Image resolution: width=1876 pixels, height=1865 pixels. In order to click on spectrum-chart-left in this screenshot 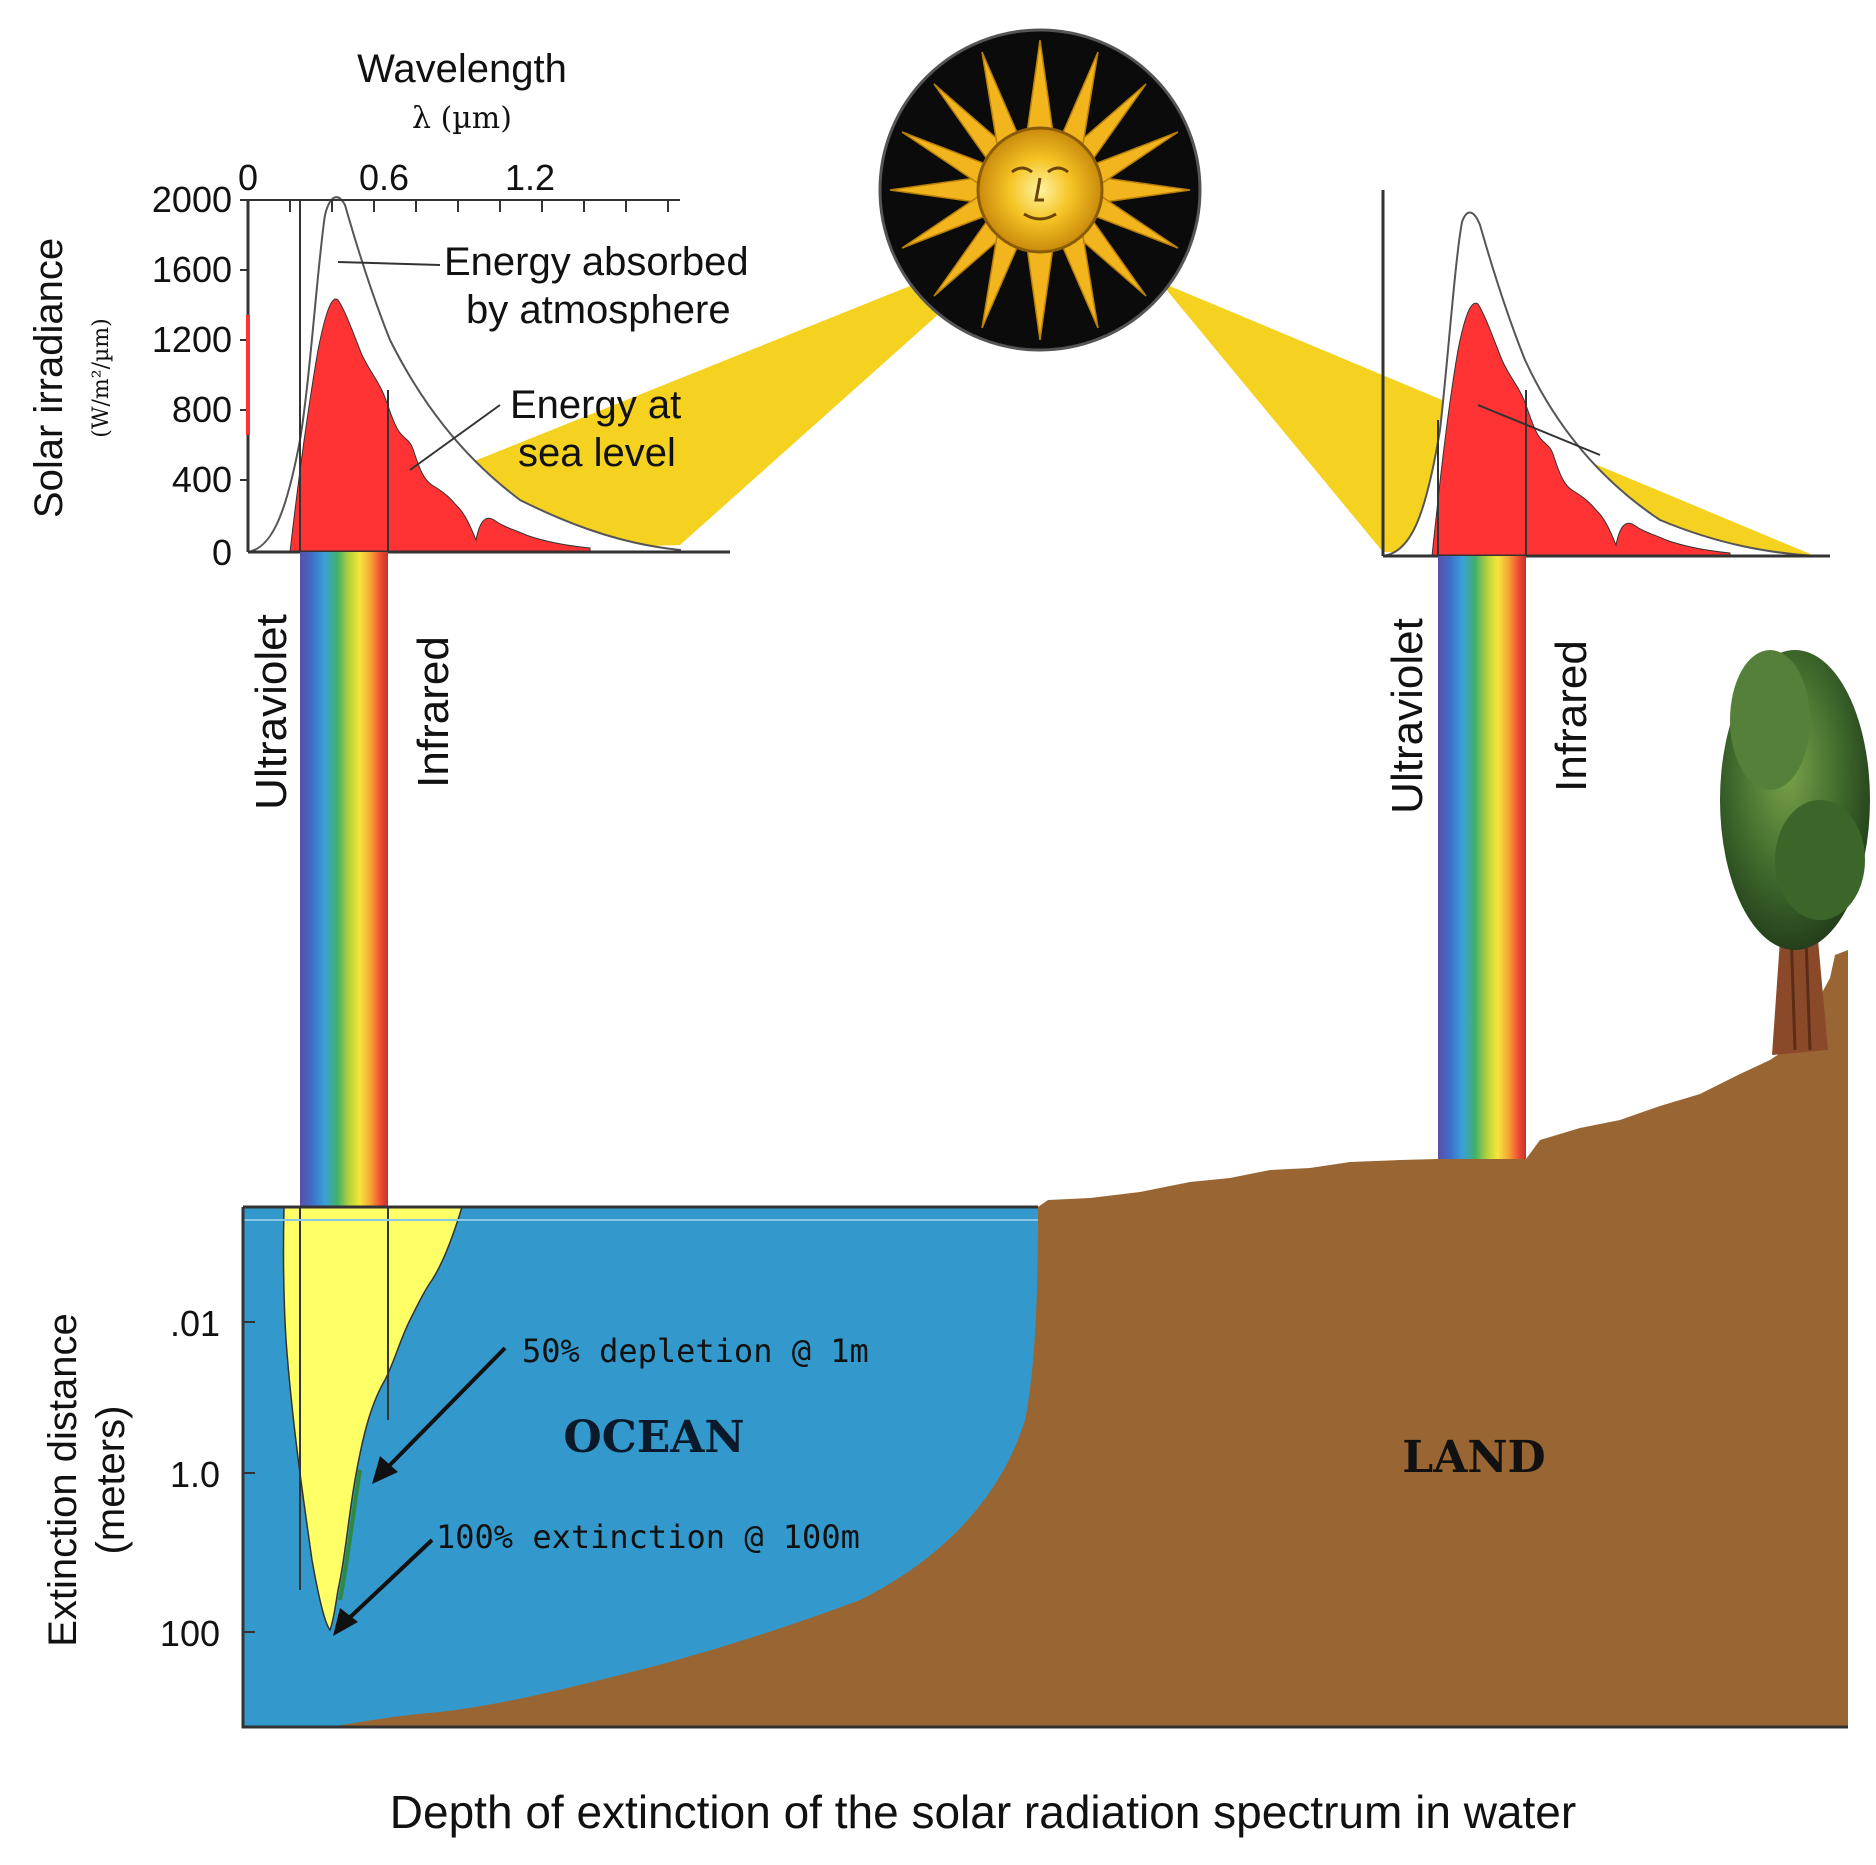, I will do `click(485, 375)`.